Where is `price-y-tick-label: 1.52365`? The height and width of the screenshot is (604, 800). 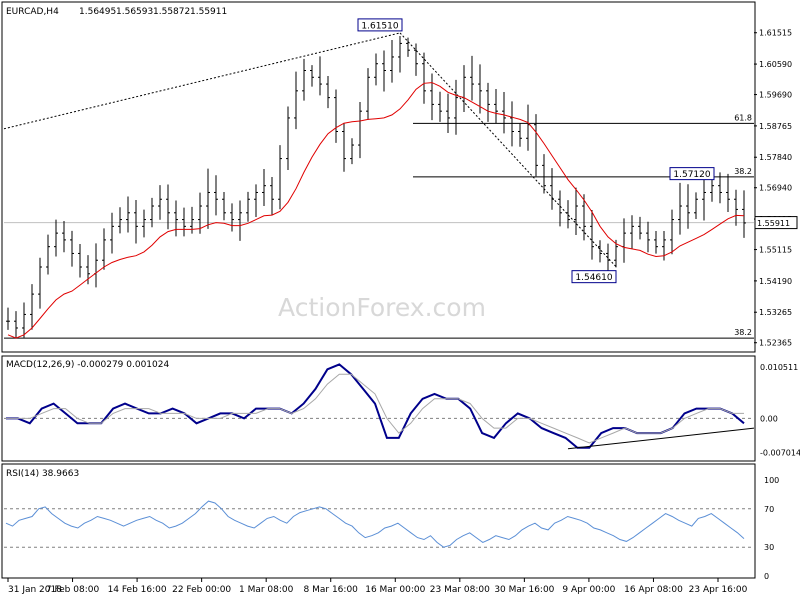
price-y-tick-label: 1.52365 is located at coordinates (775, 343).